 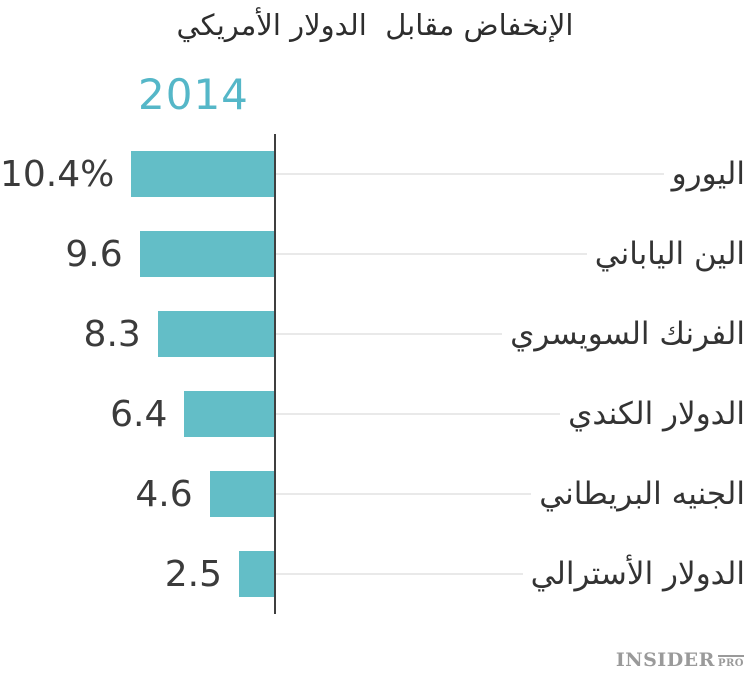 What do you see at coordinates (665, 660) in the screenshot?
I see `logo-text: INSIDER` at bounding box center [665, 660].